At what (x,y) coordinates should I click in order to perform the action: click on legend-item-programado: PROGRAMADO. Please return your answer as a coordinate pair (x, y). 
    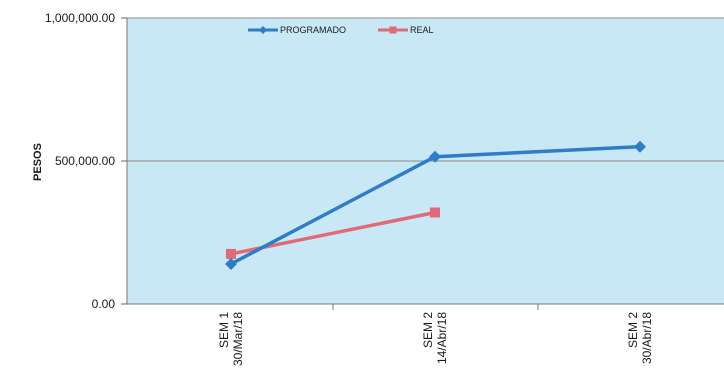
    Looking at the image, I should click on (297, 30).